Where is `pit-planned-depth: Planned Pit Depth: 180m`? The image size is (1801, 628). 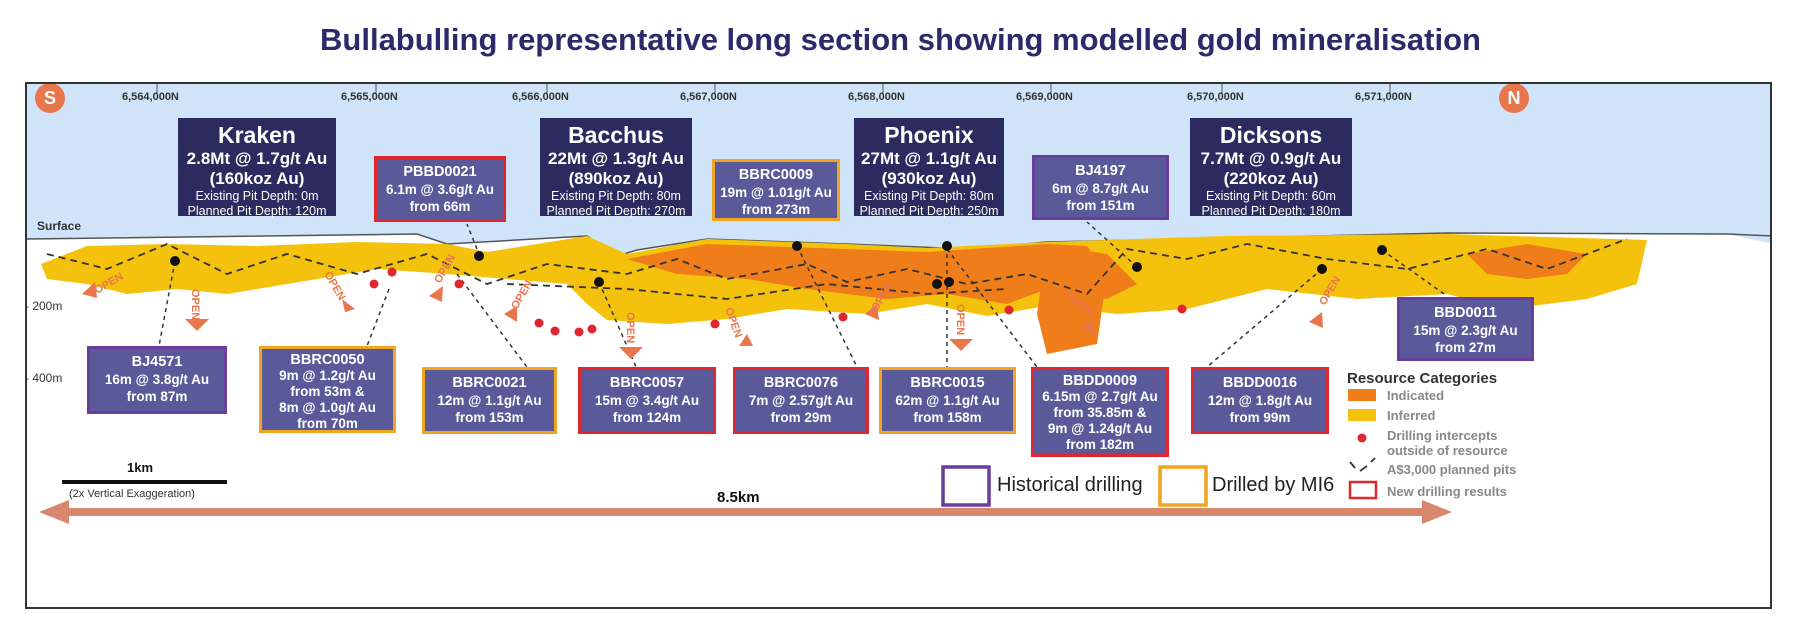
pit-planned-depth: Planned Pit Depth: 180m is located at coordinates (1271, 211).